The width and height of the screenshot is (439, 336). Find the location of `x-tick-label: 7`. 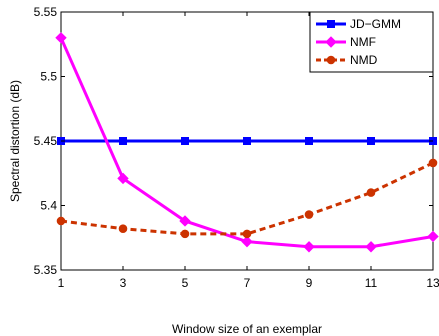

x-tick-label: 7 is located at coordinates (247, 283).